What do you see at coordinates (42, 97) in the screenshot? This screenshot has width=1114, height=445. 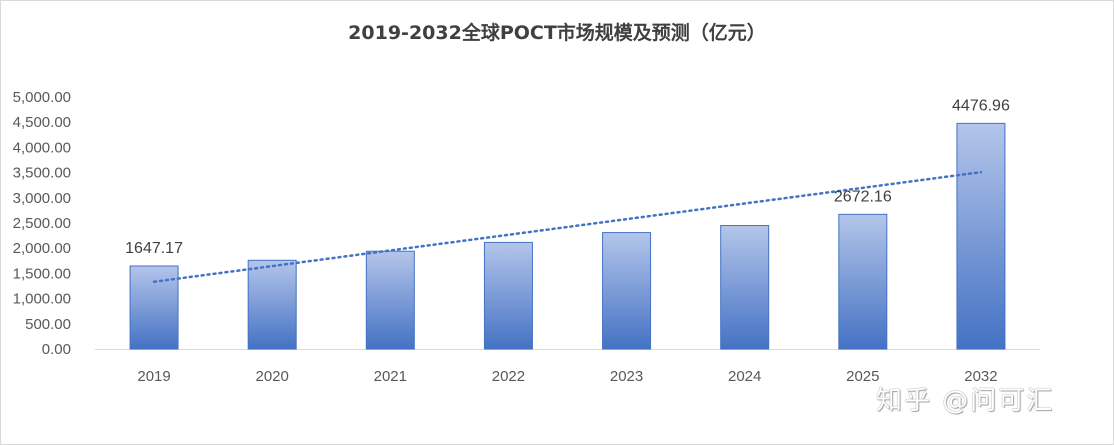 I see `y-tick-label: 5,000.00` at bounding box center [42, 97].